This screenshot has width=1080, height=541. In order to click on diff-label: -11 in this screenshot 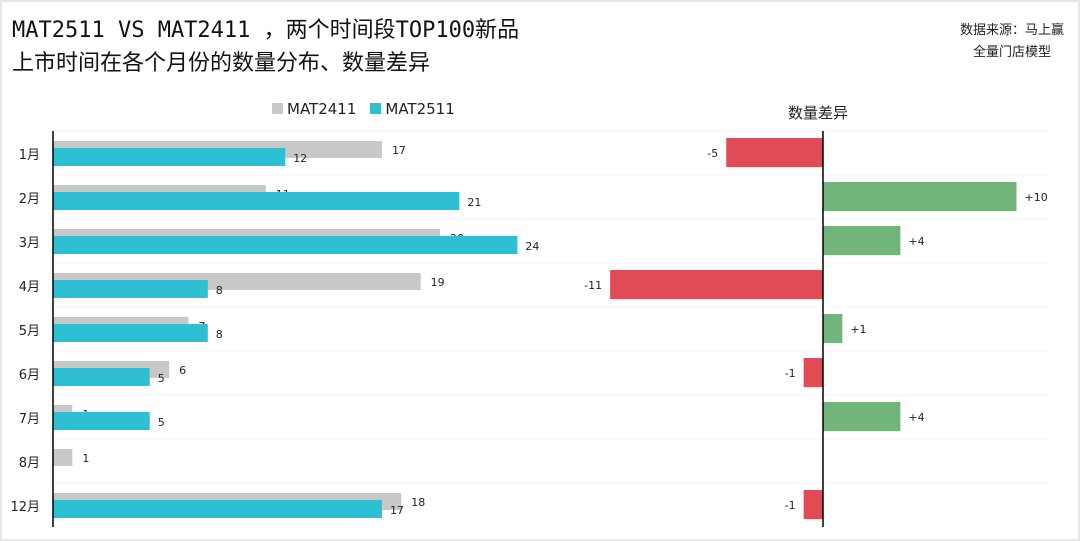, I will do `click(593, 285)`.